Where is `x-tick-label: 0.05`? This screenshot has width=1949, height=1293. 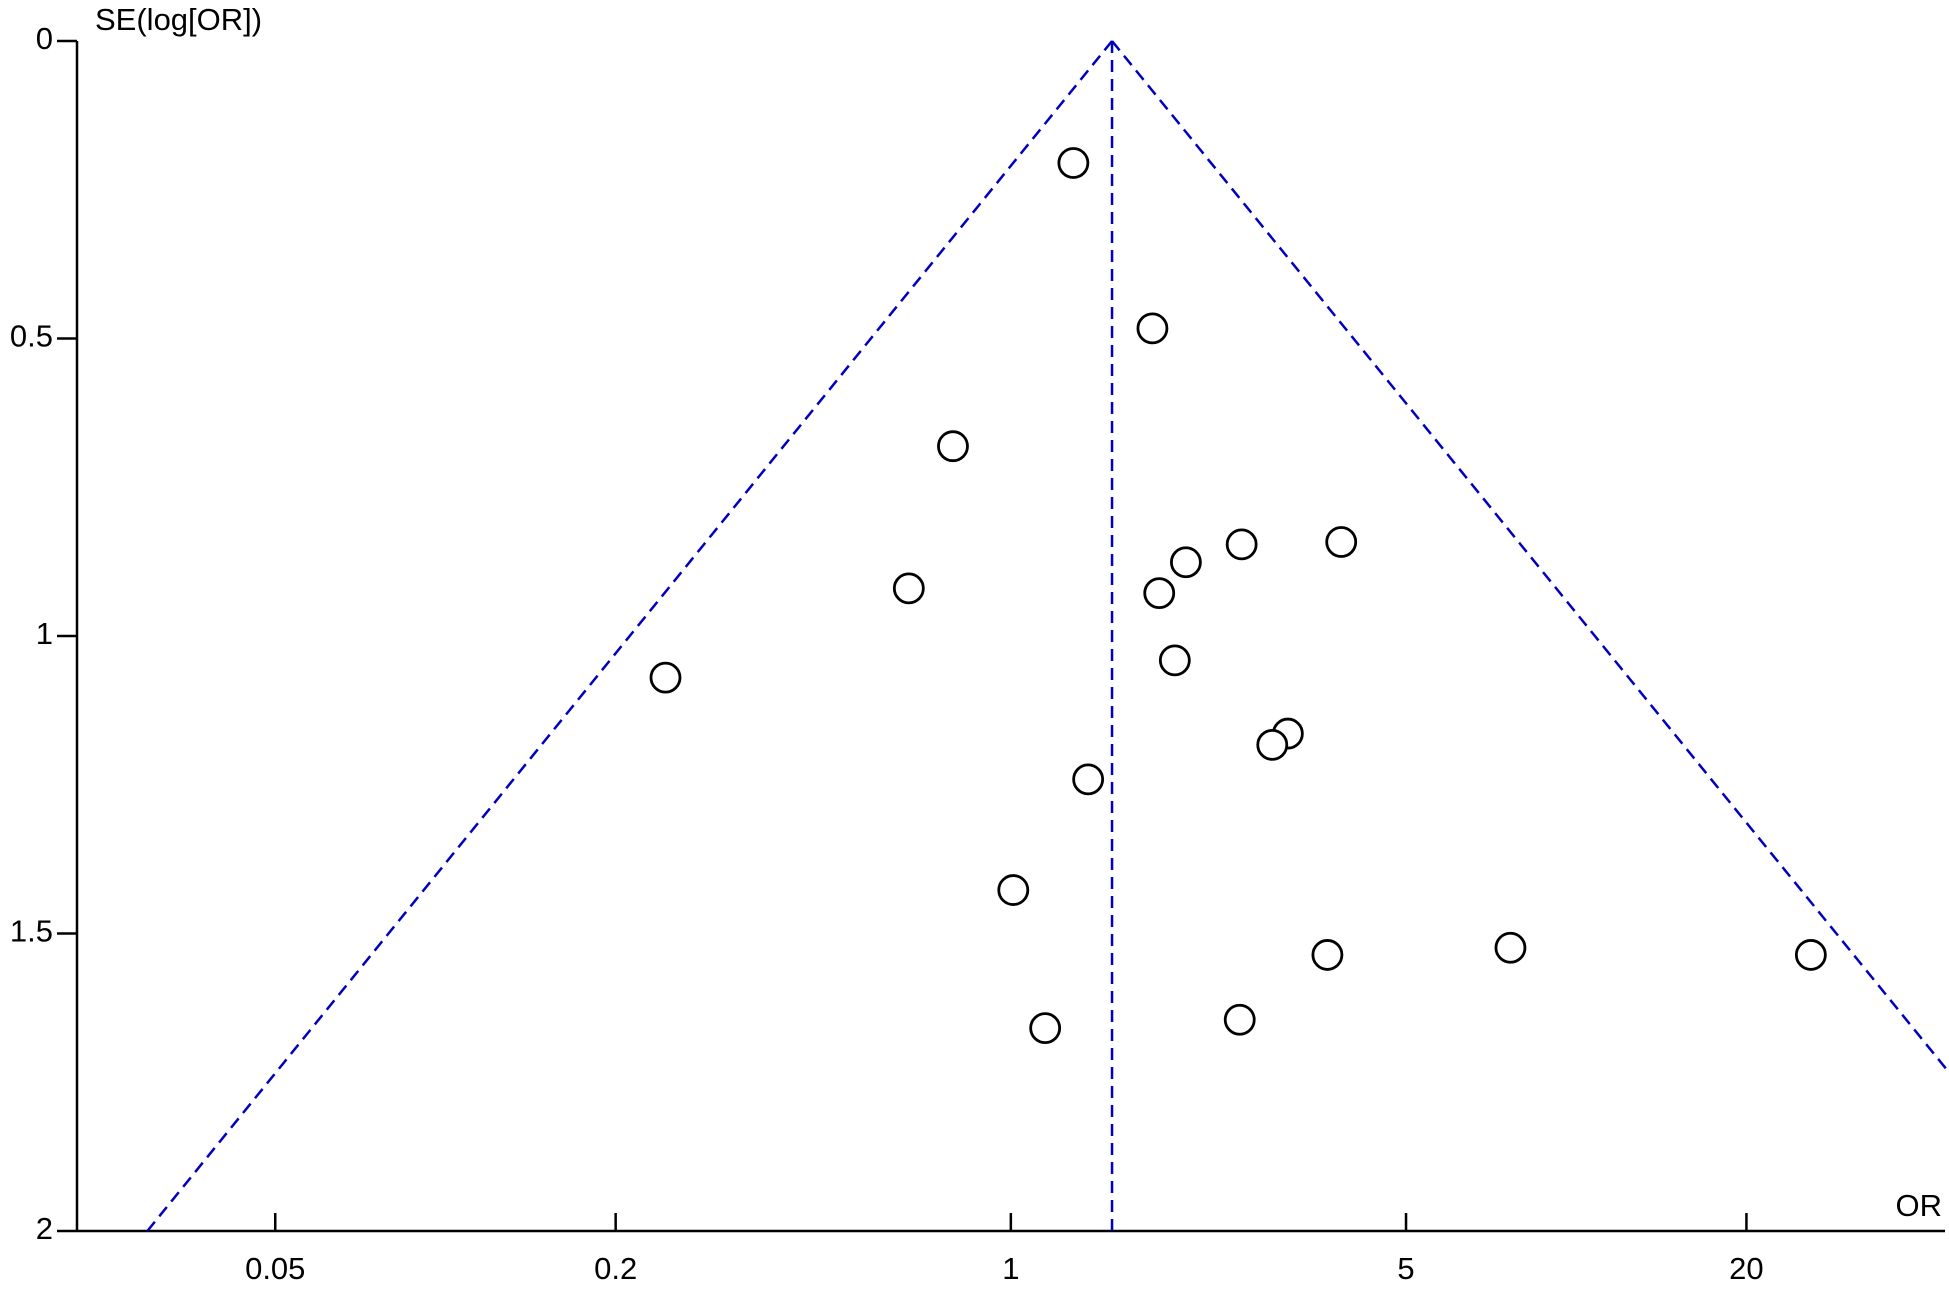 x-tick-label: 0.05 is located at coordinates (275, 1268).